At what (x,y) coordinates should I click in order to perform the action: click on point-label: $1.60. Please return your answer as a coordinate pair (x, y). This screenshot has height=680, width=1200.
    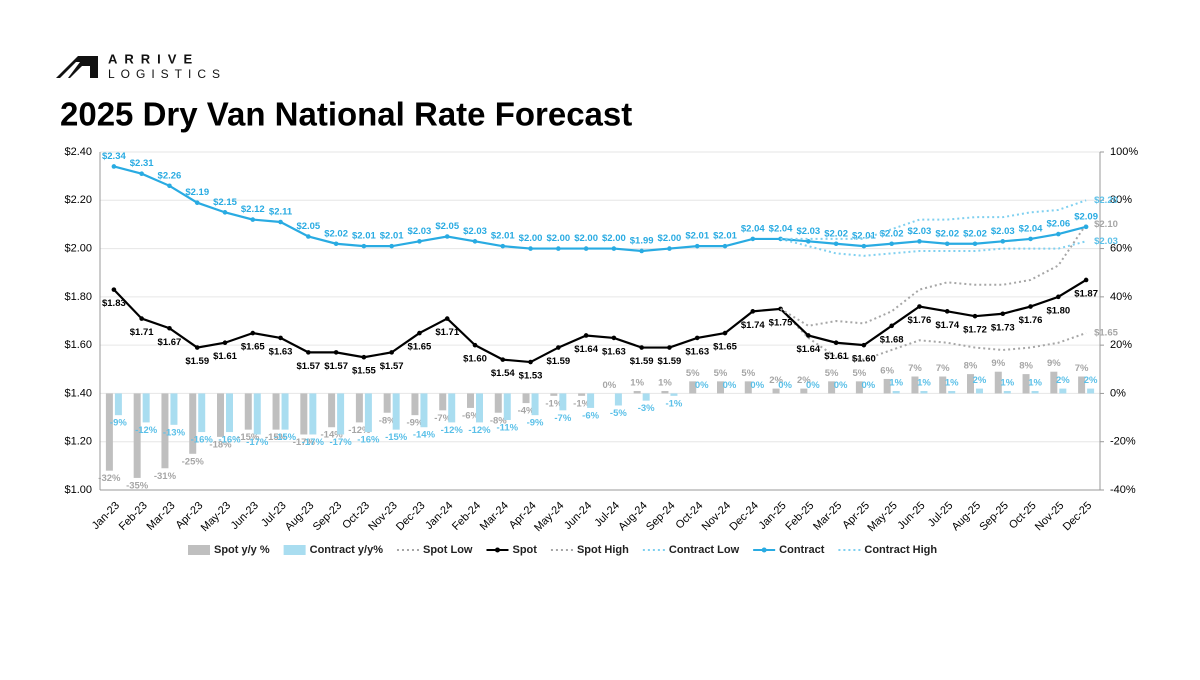
    Looking at the image, I should click on (475, 359).